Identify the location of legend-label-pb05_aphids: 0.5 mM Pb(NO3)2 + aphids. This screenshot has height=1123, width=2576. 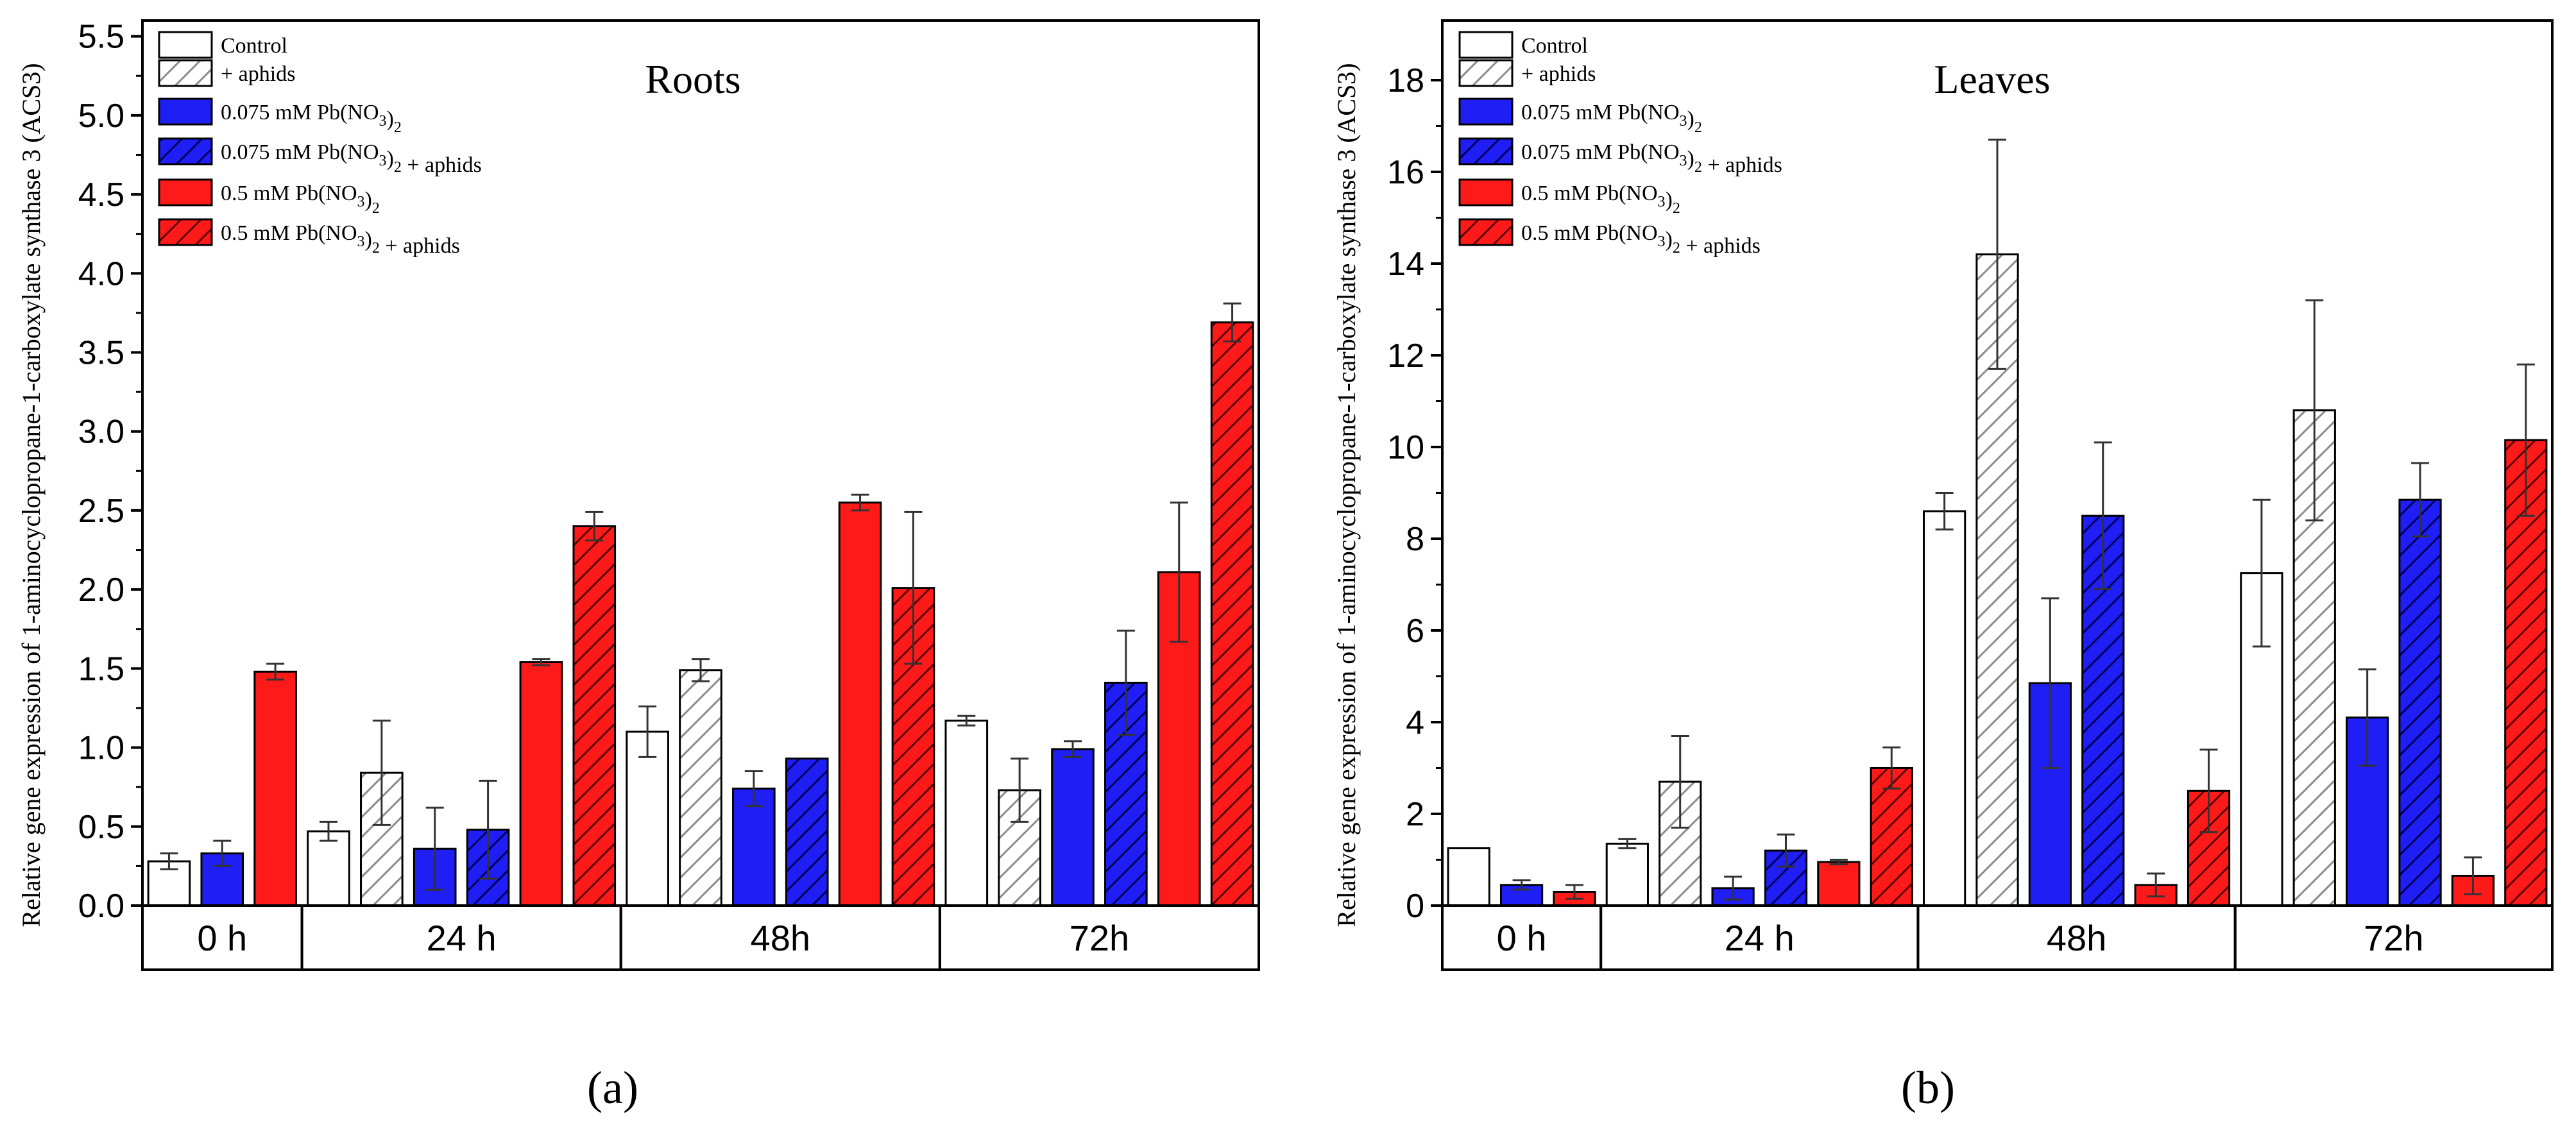
(341, 239).